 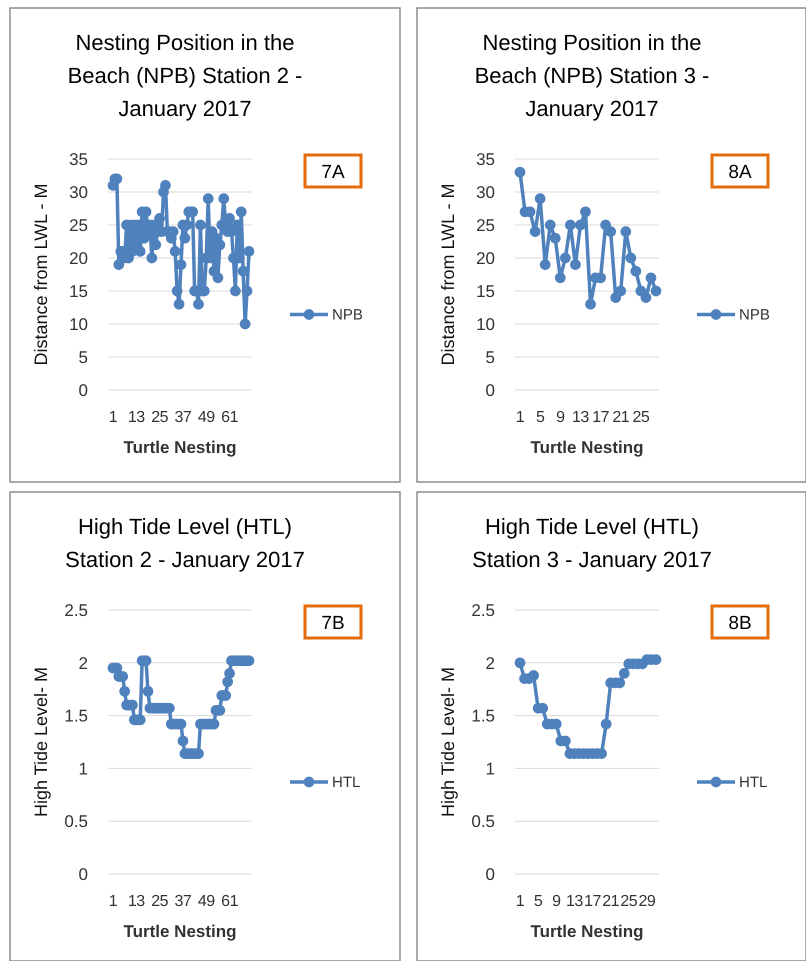 What do you see at coordinates (740, 172) in the screenshot?
I see `text: 8A` at bounding box center [740, 172].